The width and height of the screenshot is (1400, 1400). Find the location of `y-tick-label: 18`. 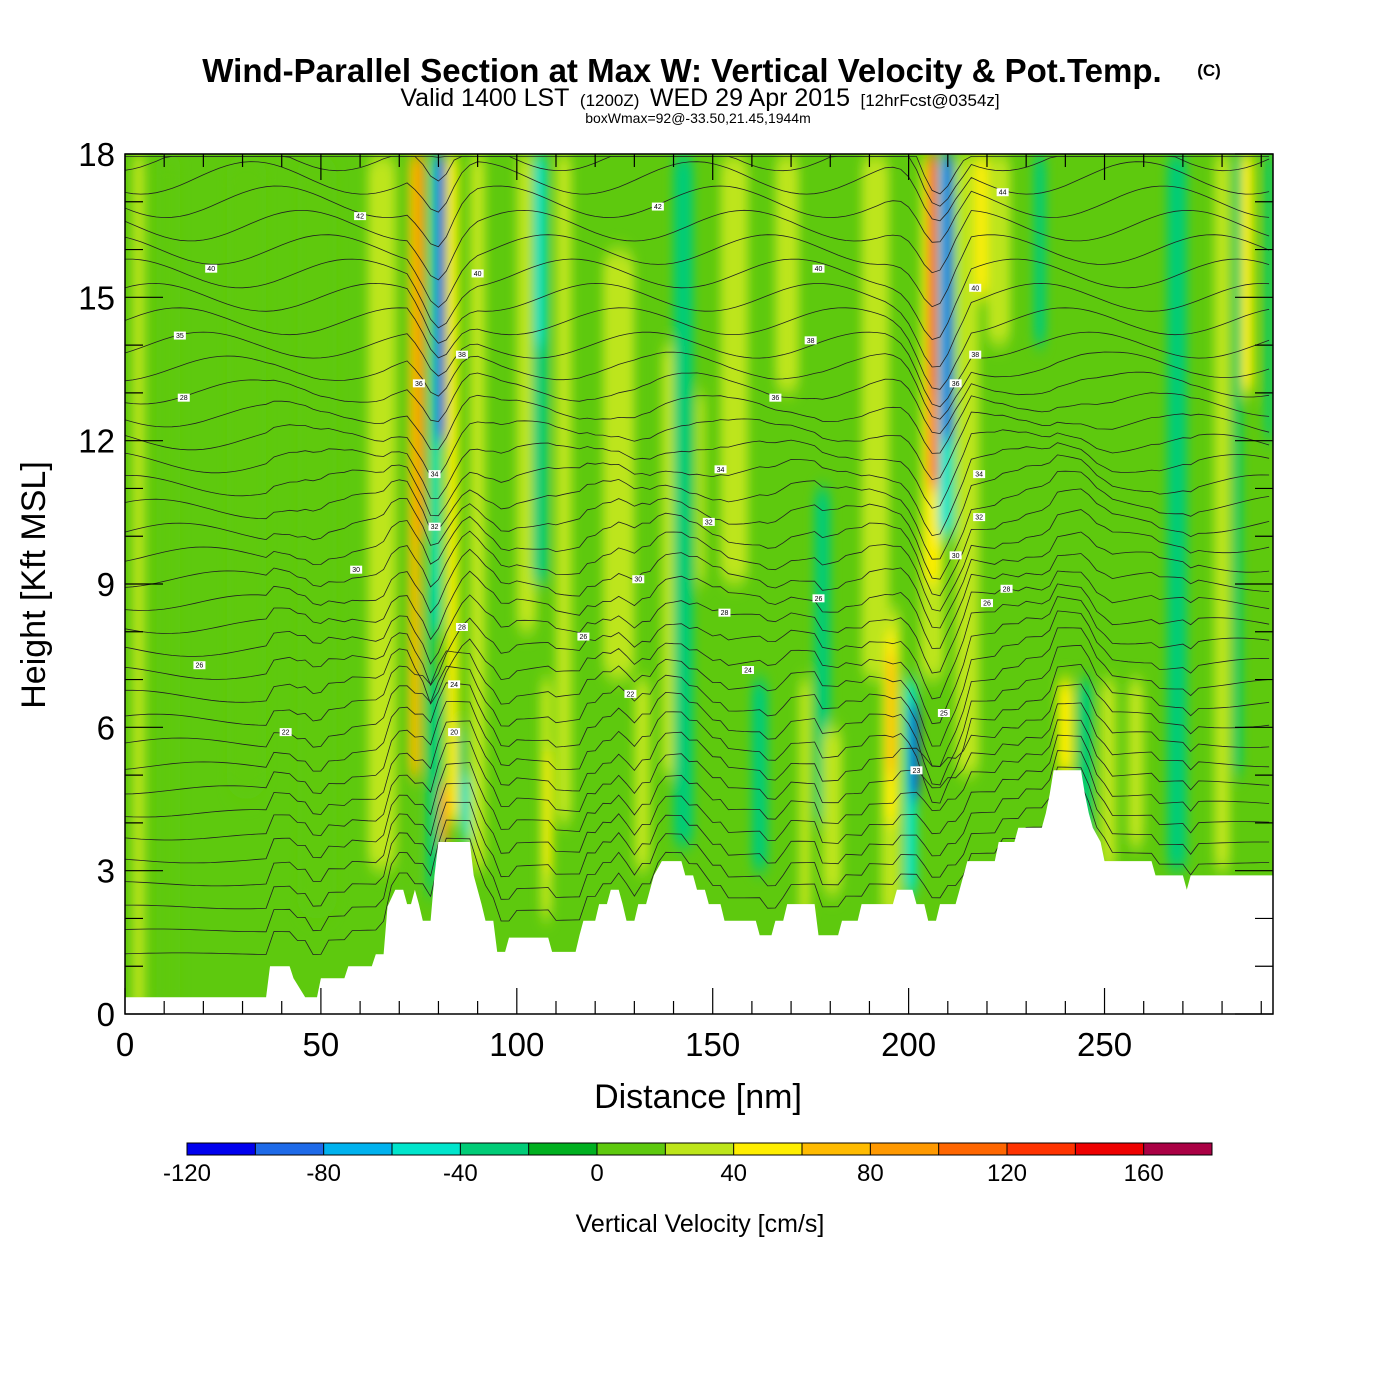

y-tick-label: 18 is located at coordinates (96, 154).